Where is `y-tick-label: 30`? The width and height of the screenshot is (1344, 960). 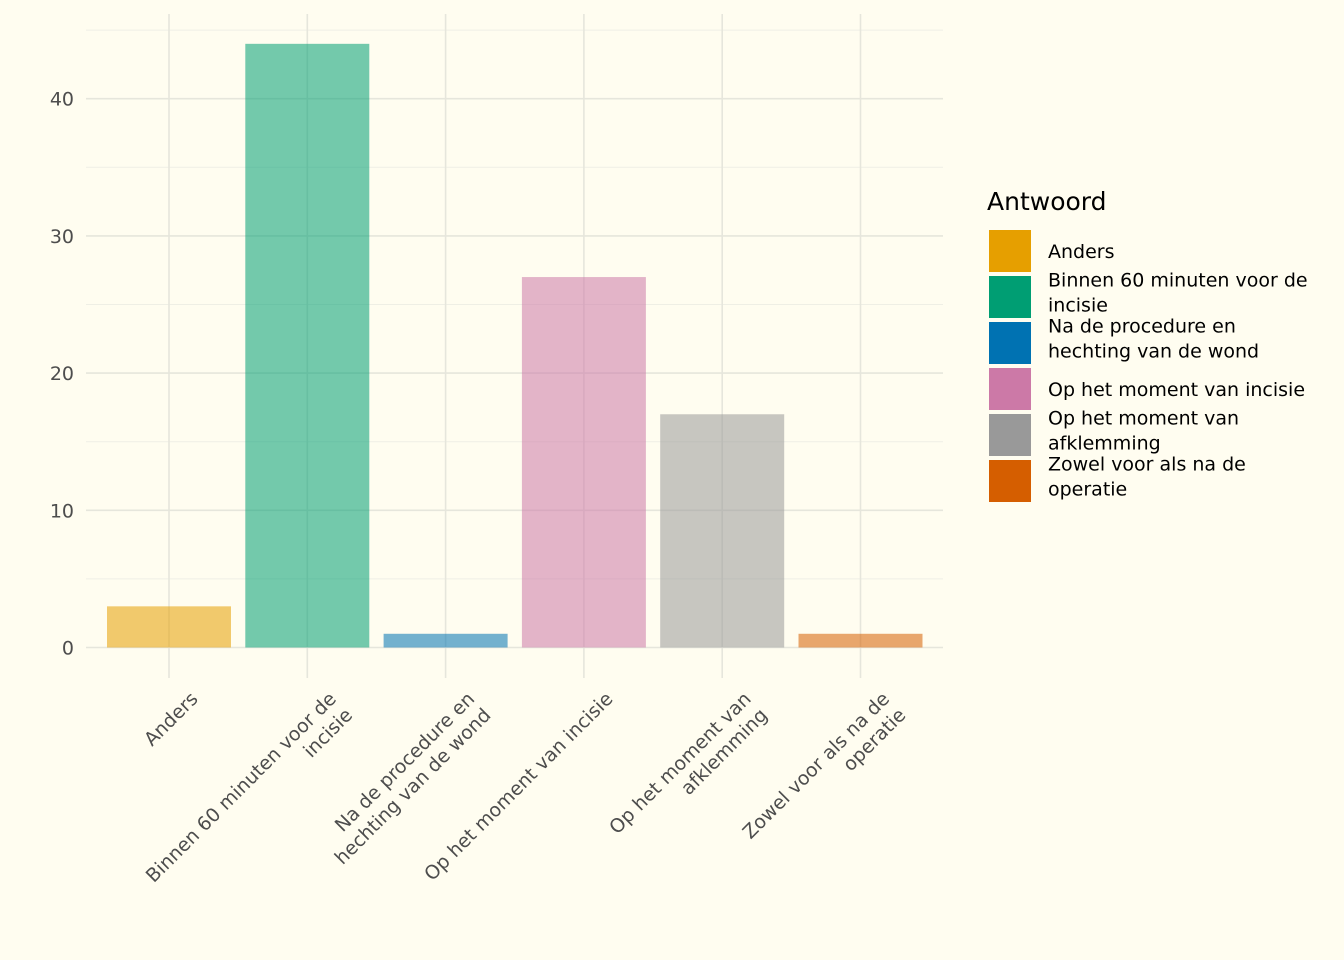 y-tick-label: 30 is located at coordinates (62, 237).